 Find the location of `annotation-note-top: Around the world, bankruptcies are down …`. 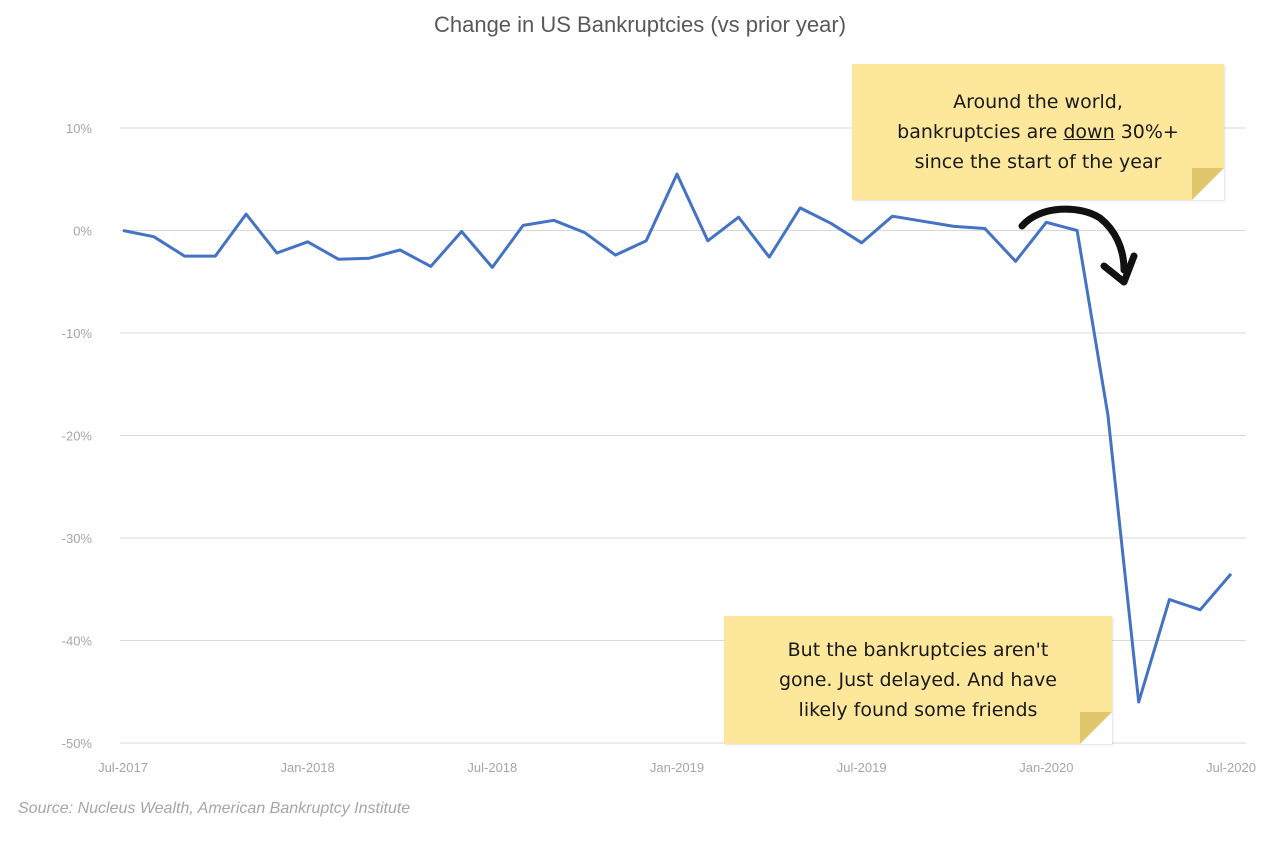

annotation-note-top: Around the world, bankruptcies are down … is located at coordinates (1038, 132).